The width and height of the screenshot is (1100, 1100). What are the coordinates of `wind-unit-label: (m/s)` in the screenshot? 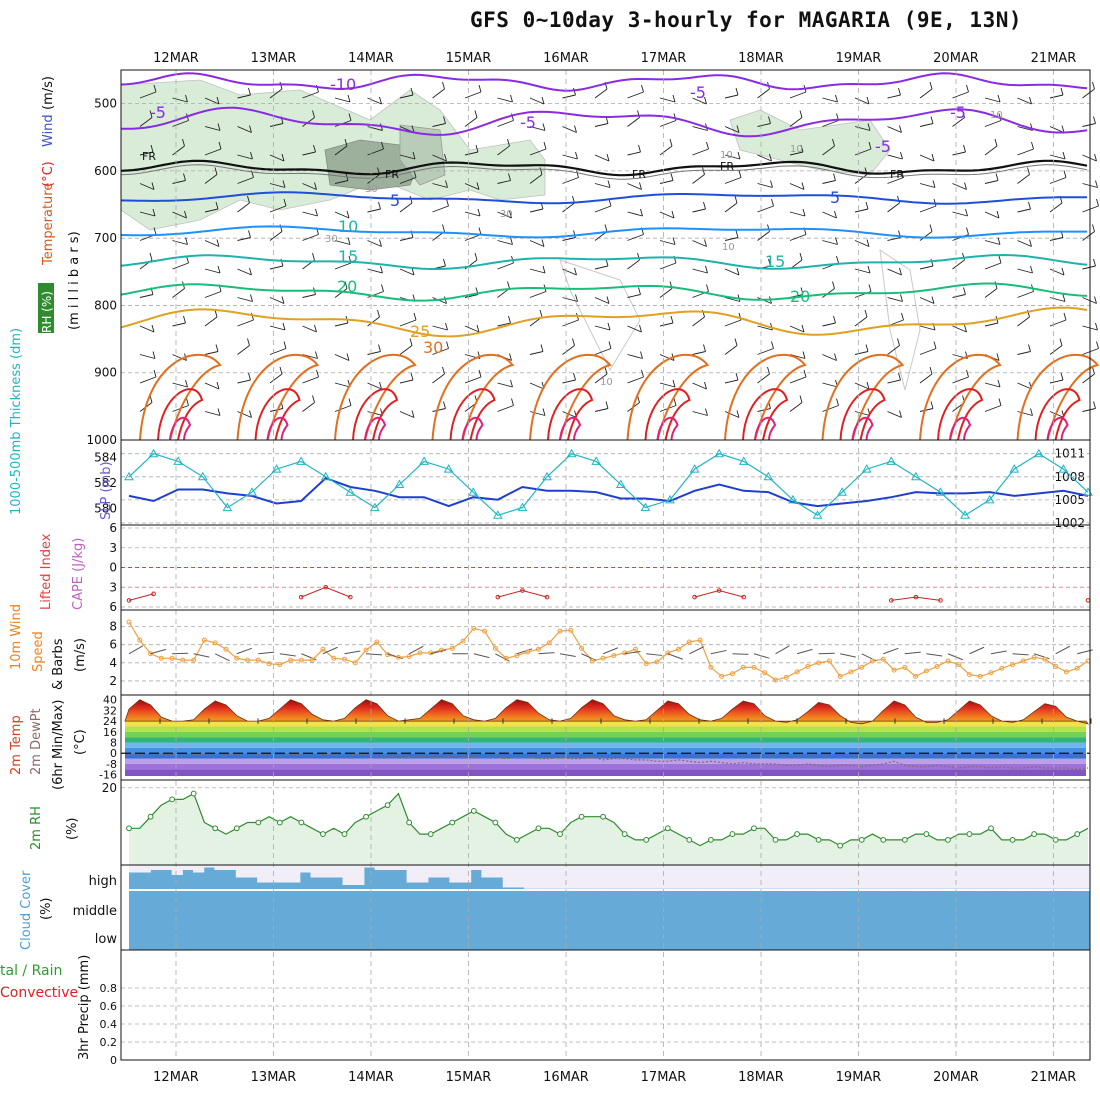 It's located at (48, 93).